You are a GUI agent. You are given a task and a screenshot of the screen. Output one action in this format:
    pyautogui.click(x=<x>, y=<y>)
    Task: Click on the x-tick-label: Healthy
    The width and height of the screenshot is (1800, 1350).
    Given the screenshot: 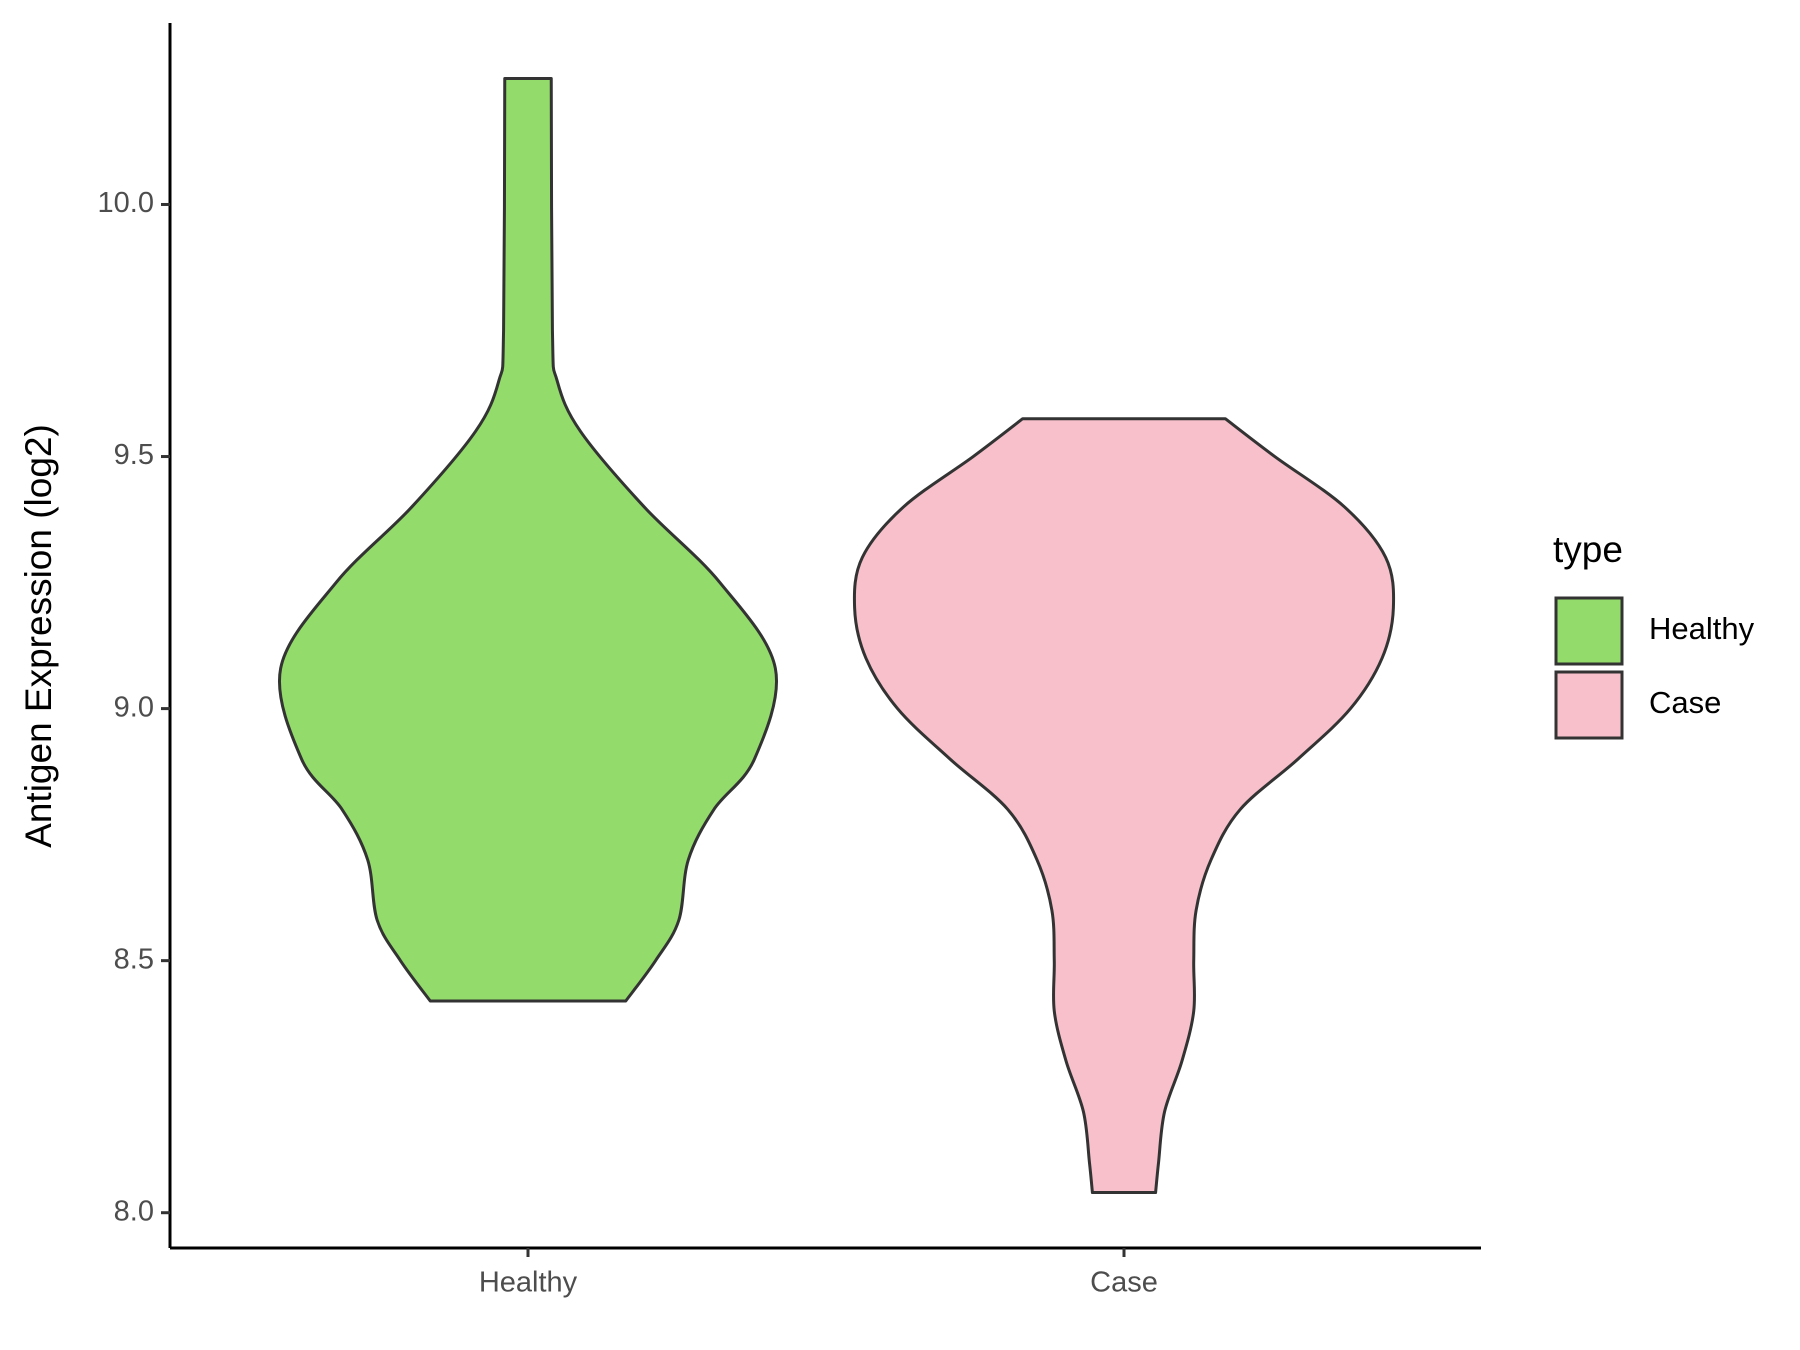 What is the action you would take?
    pyautogui.click(x=528, y=1283)
    